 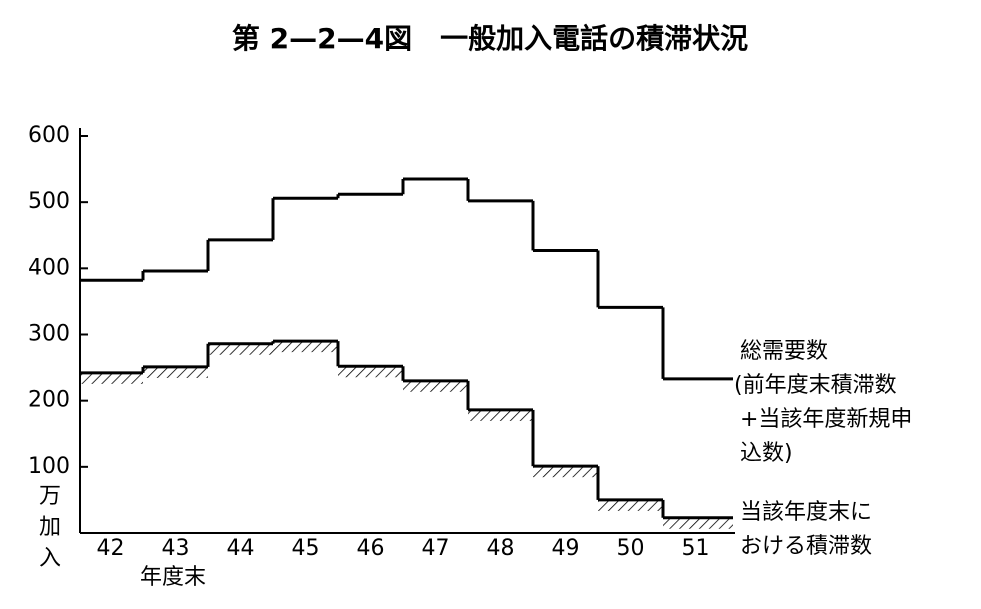 What do you see at coordinates (490, 38) in the screenshot?
I see `chart-title: 第 2—2—4図 一般加入電話の積滞状況` at bounding box center [490, 38].